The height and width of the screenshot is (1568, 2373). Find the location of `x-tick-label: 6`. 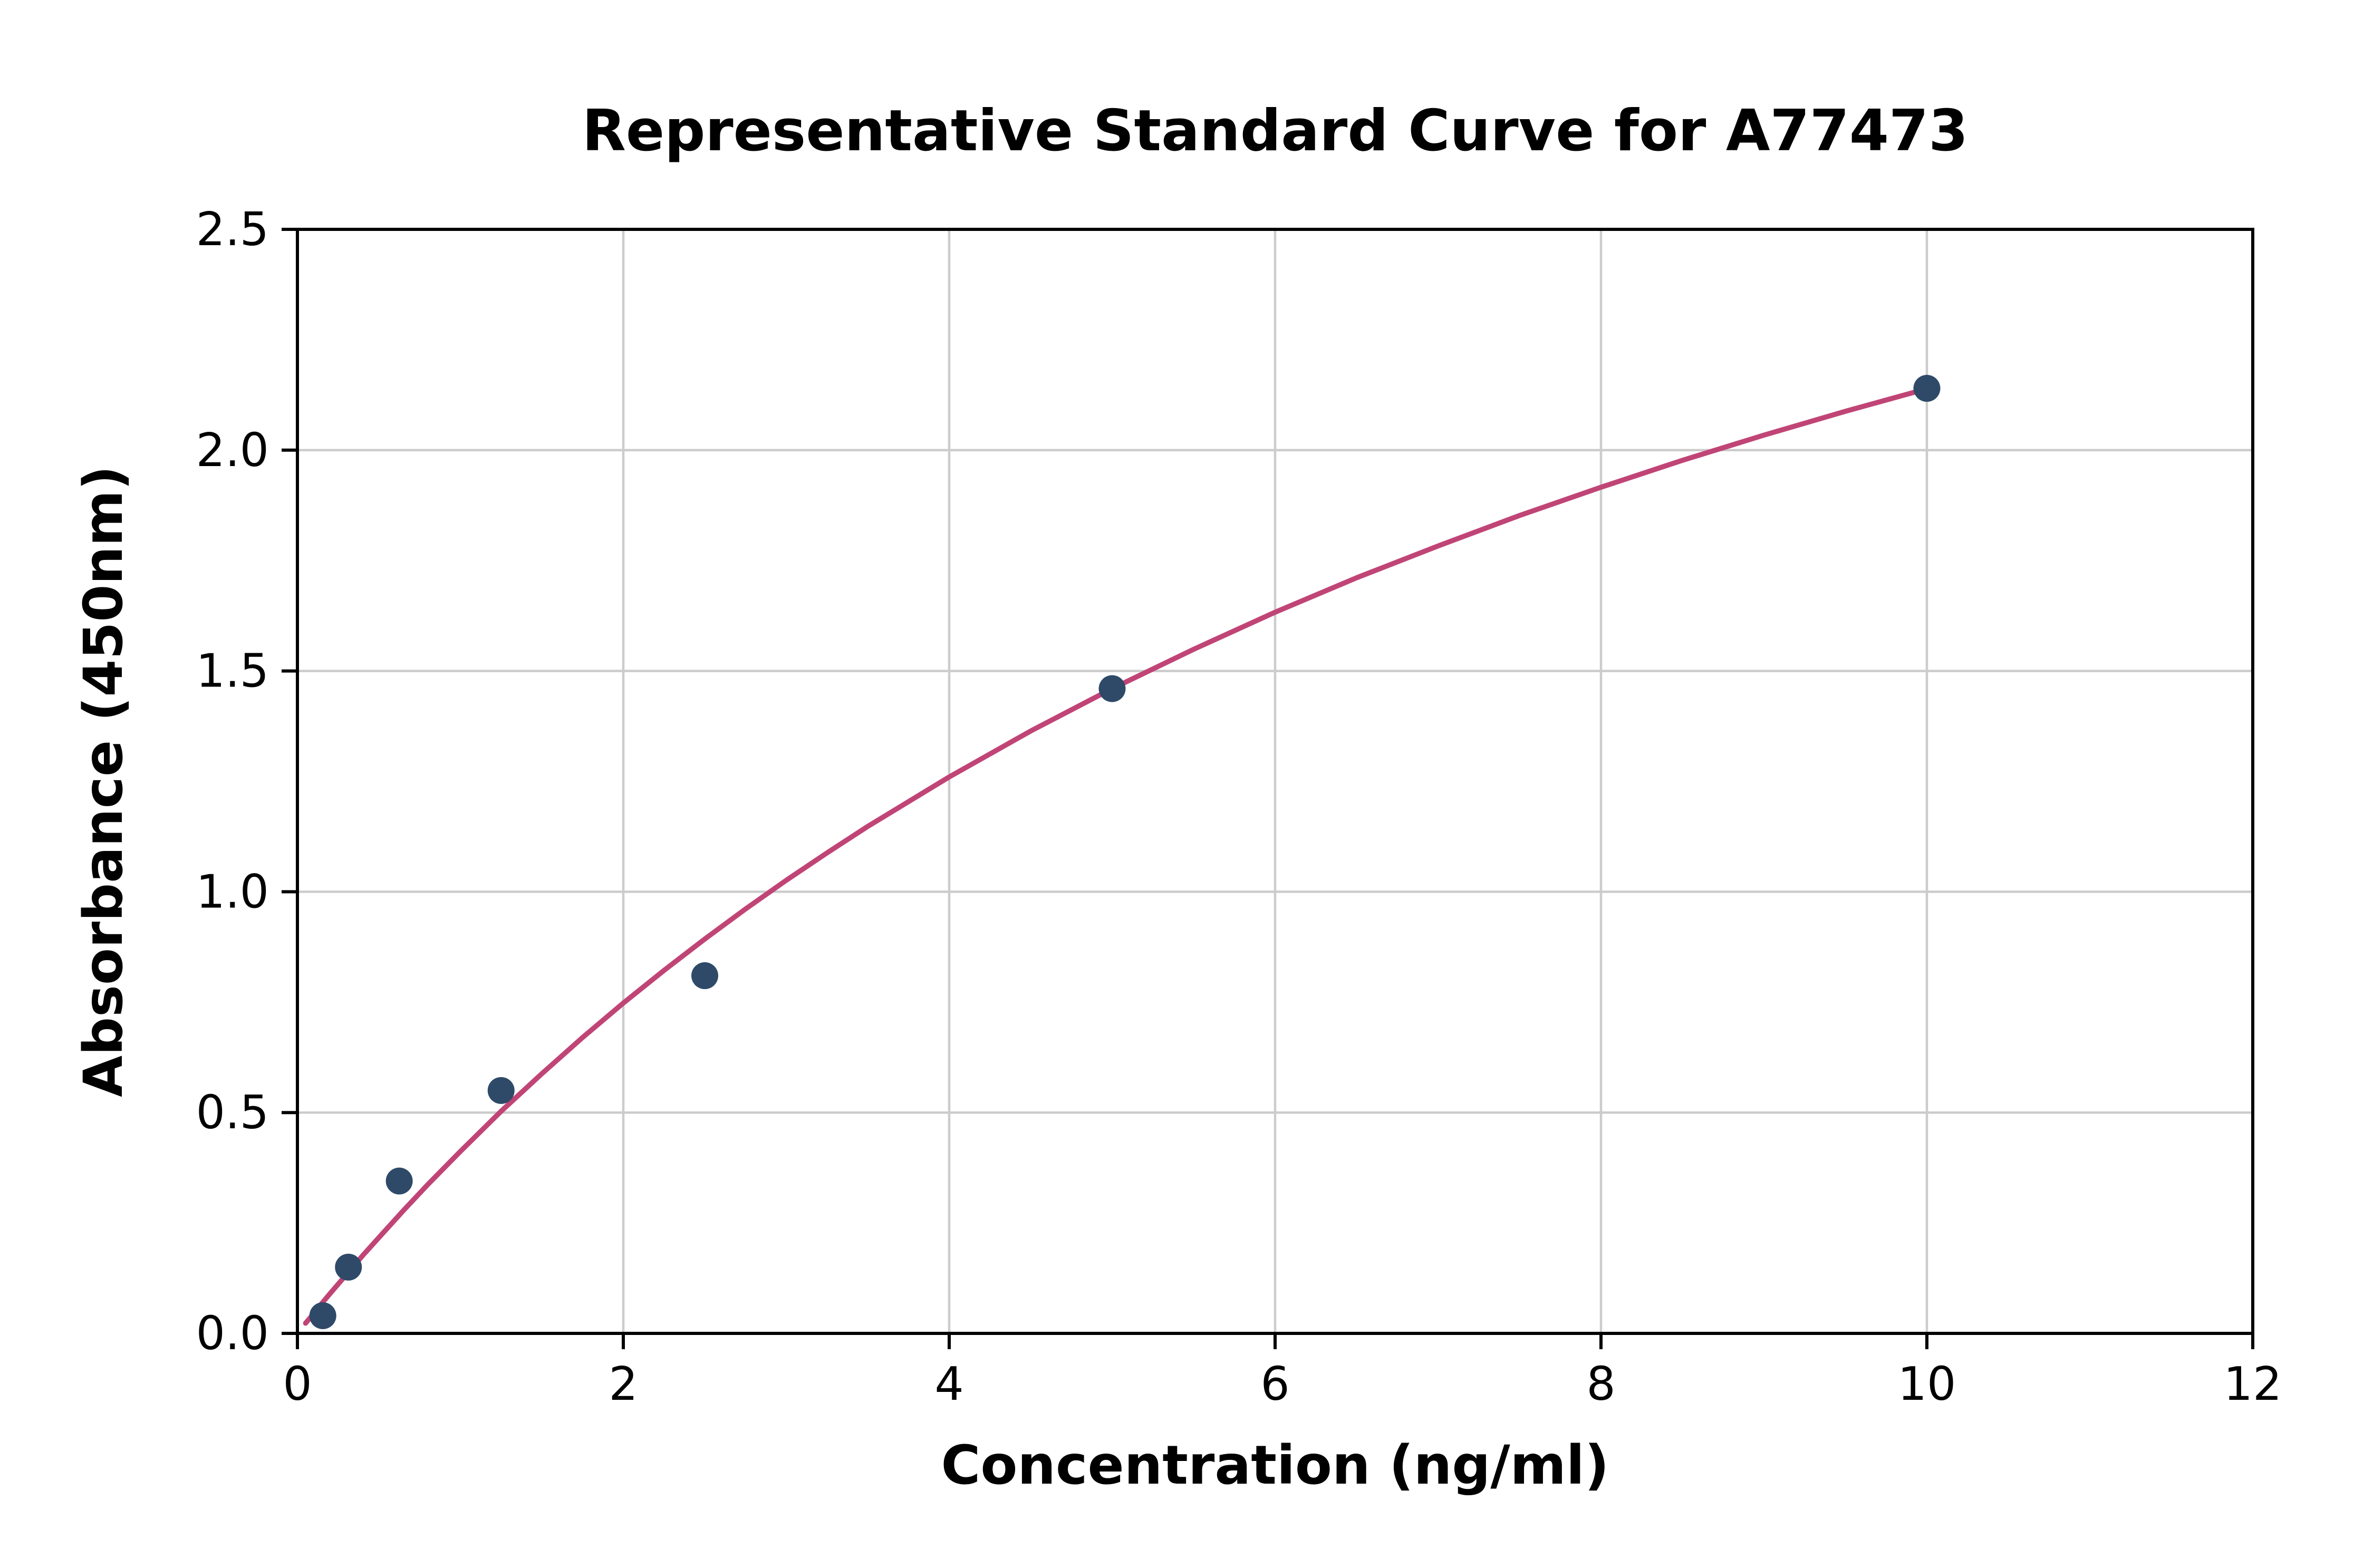

x-tick-label: 6 is located at coordinates (1274, 1384).